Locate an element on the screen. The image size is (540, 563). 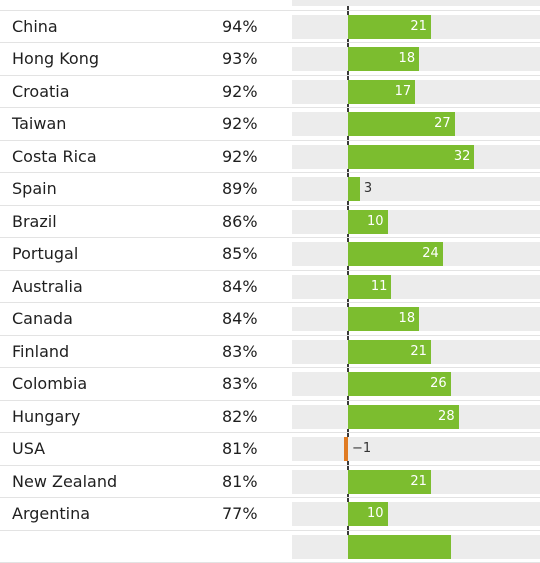
table-row: Croatia 92% 17 is located at coordinates (270, 92).